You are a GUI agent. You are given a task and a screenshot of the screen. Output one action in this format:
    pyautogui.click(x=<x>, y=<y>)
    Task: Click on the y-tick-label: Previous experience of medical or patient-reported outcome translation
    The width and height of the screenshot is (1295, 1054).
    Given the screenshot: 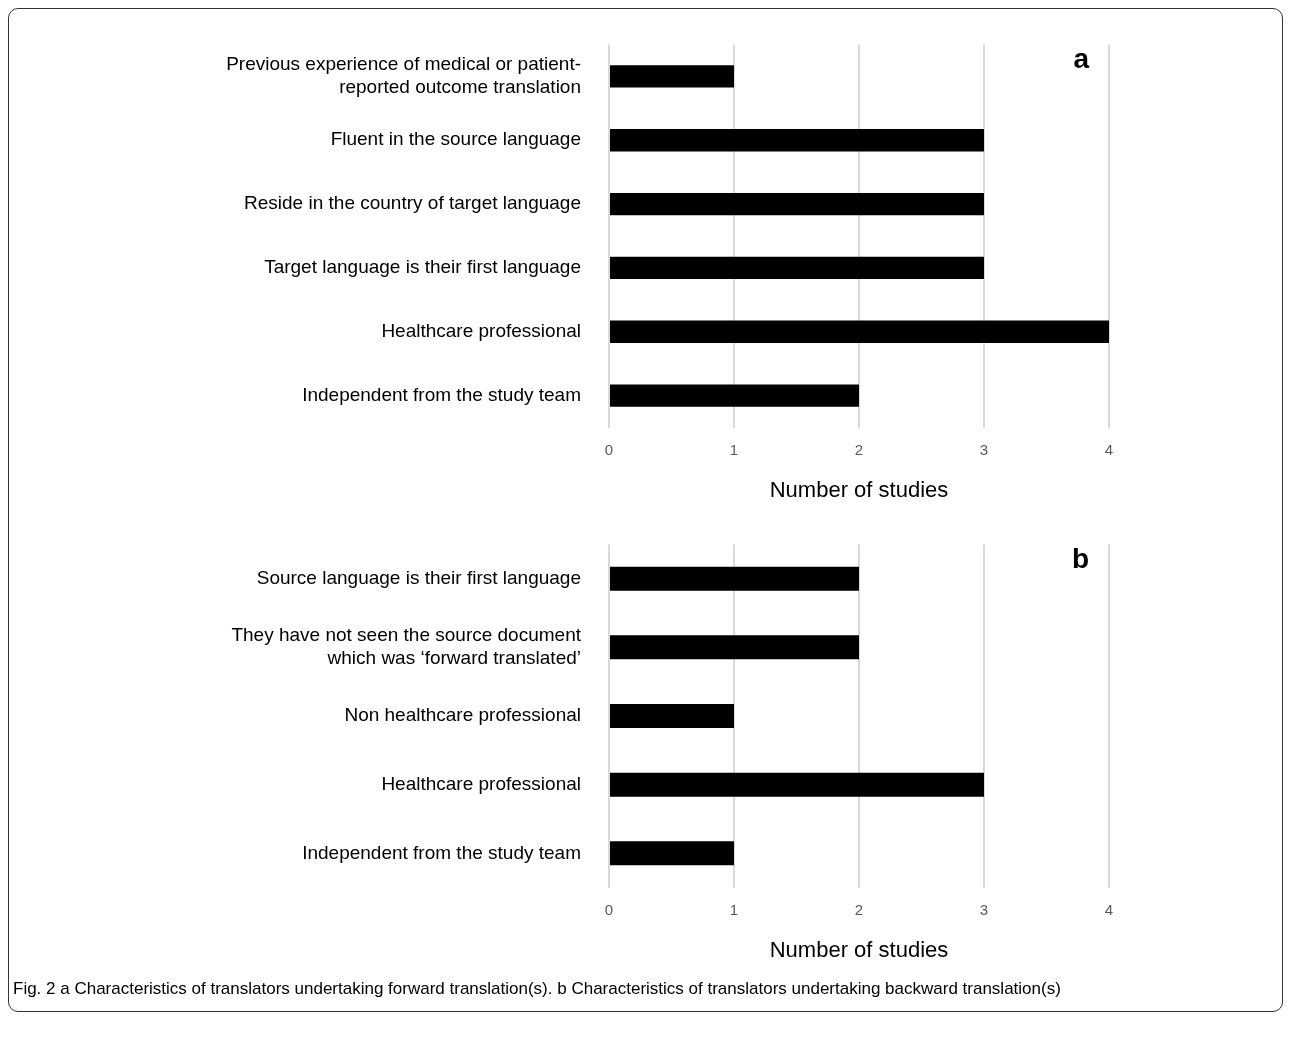 What is the action you would take?
    pyautogui.click(x=403, y=75)
    